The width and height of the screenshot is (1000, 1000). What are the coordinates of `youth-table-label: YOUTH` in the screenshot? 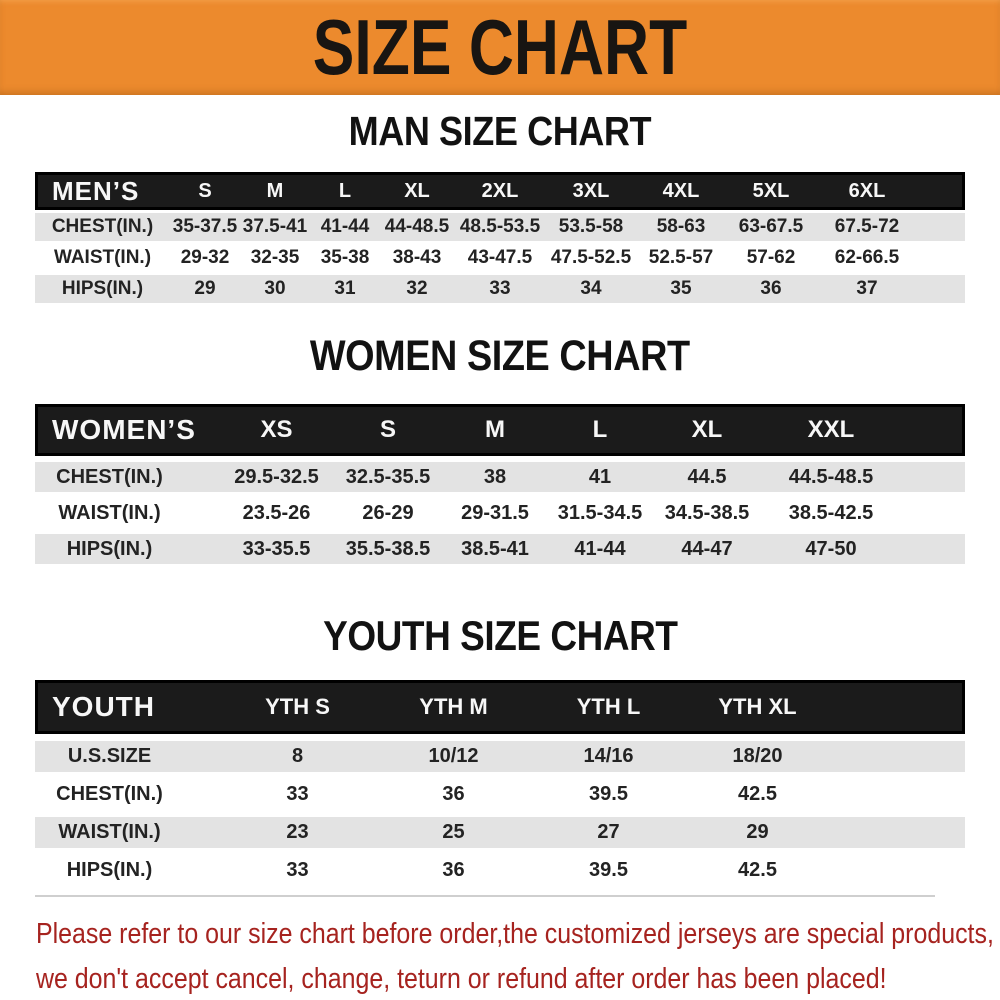 It's located at (127, 707).